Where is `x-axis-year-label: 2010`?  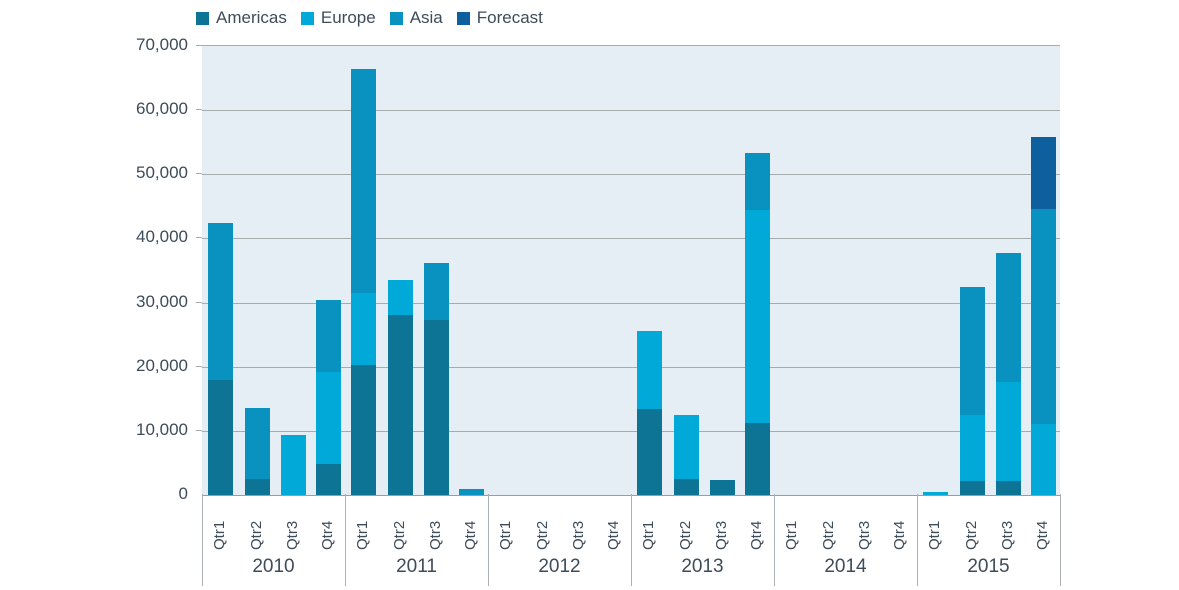 x-axis-year-label: 2010 is located at coordinates (273, 566).